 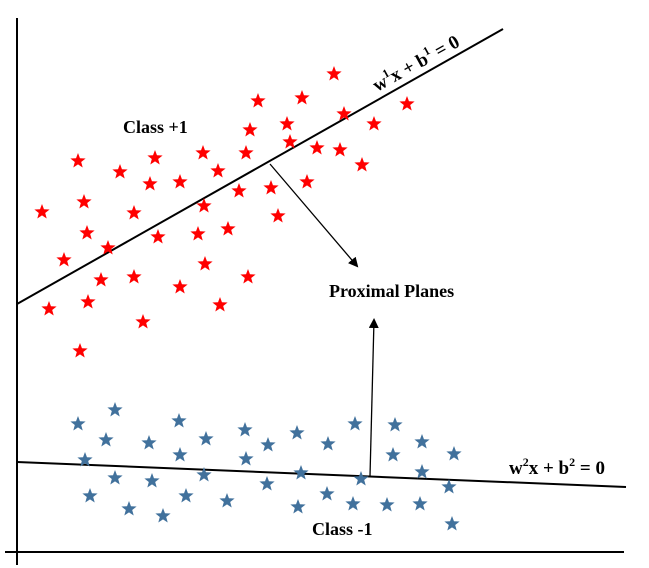 What do you see at coordinates (445, 47) in the screenshot?
I see `plane-1-tail: = 0` at bounding box center [445, 47].